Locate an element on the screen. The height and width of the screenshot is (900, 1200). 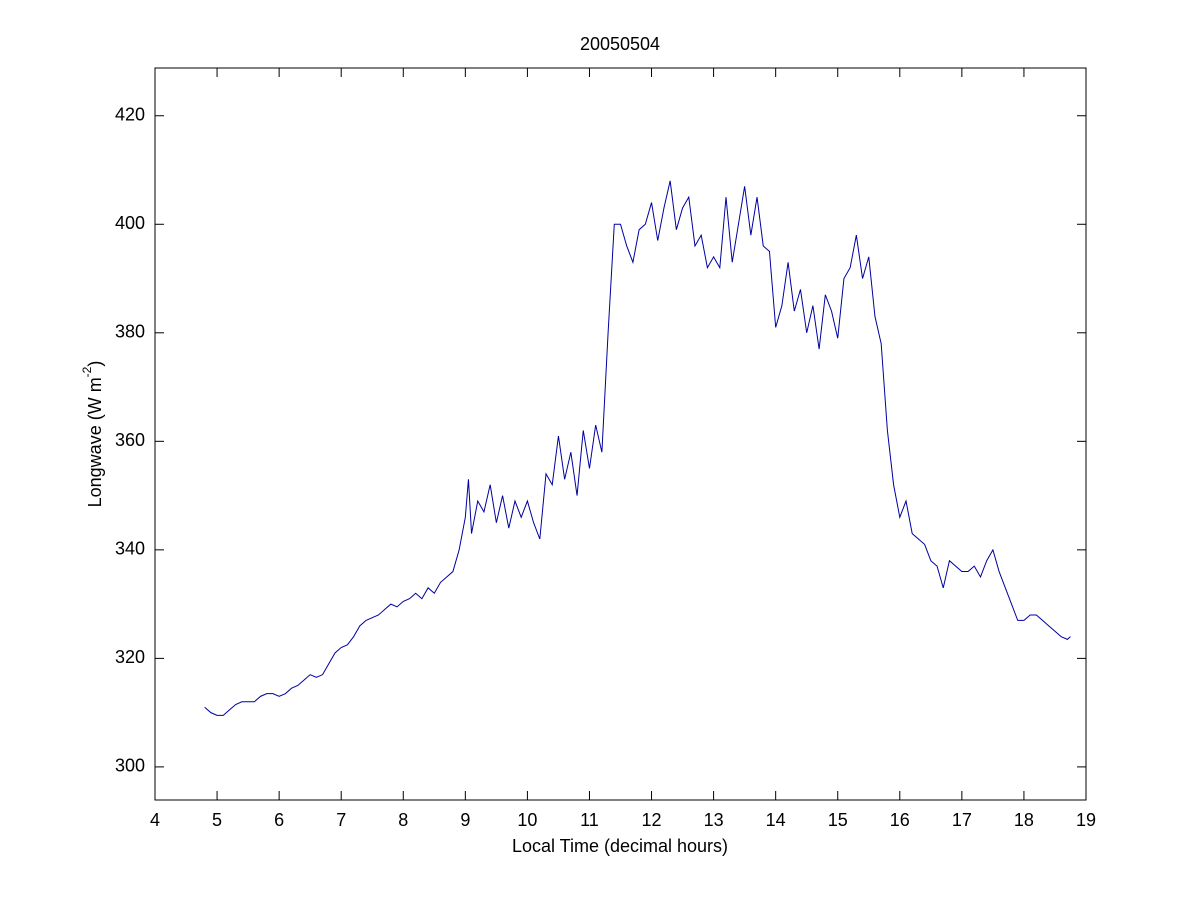
y-tick-label: 300 is located at coordinates (130, 766).